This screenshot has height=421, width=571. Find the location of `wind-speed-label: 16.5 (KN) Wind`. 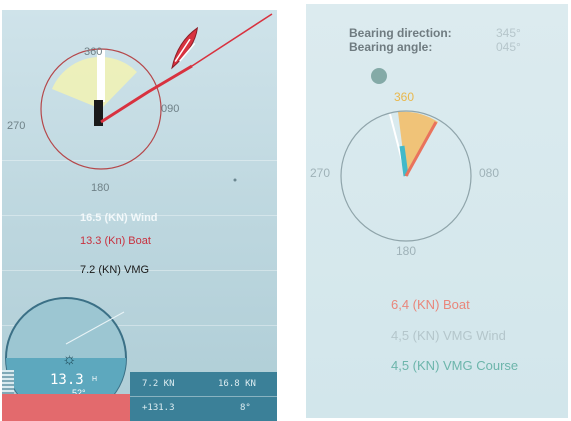

wind-speed-label: 16.5 (KN) Wind is located at coordinates (119, 218).